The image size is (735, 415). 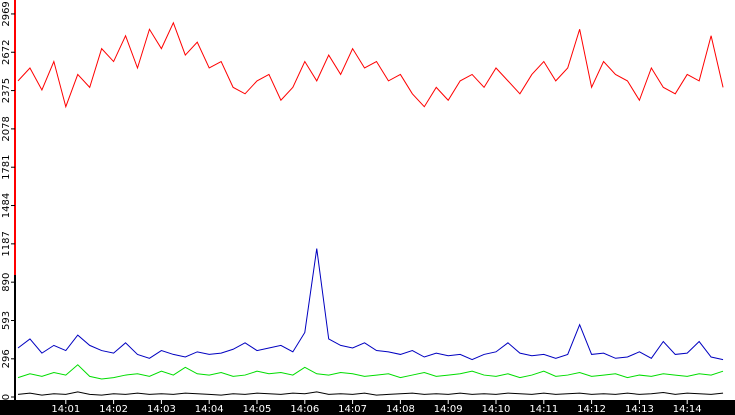 I want to click on x-tick-label: 14:08, so click(x=400, y=409).